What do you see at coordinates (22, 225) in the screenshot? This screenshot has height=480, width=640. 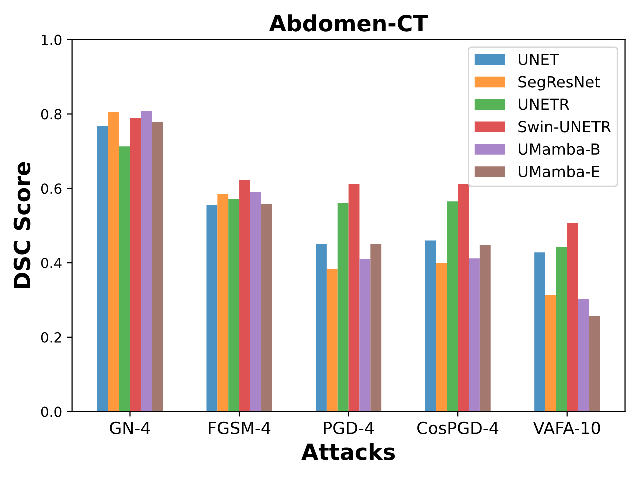 I see `y-axis-title: DSC Score` at bounding box center [22, 225].